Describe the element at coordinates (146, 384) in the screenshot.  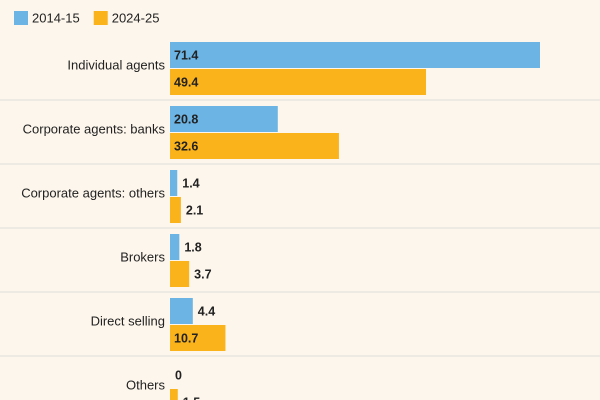
I see `category-label: Others` at that location.